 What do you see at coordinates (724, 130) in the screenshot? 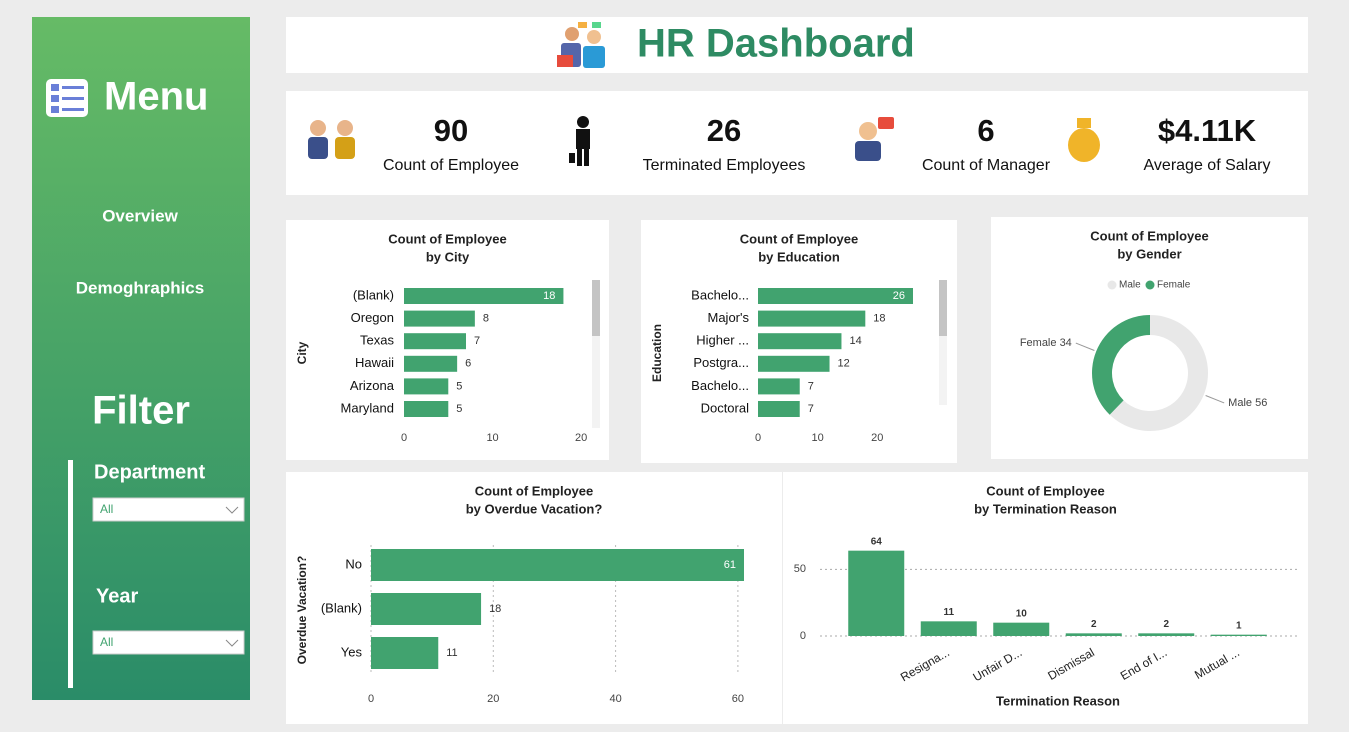
I see `kpi-value: 26` at bounding box center [724, 130].